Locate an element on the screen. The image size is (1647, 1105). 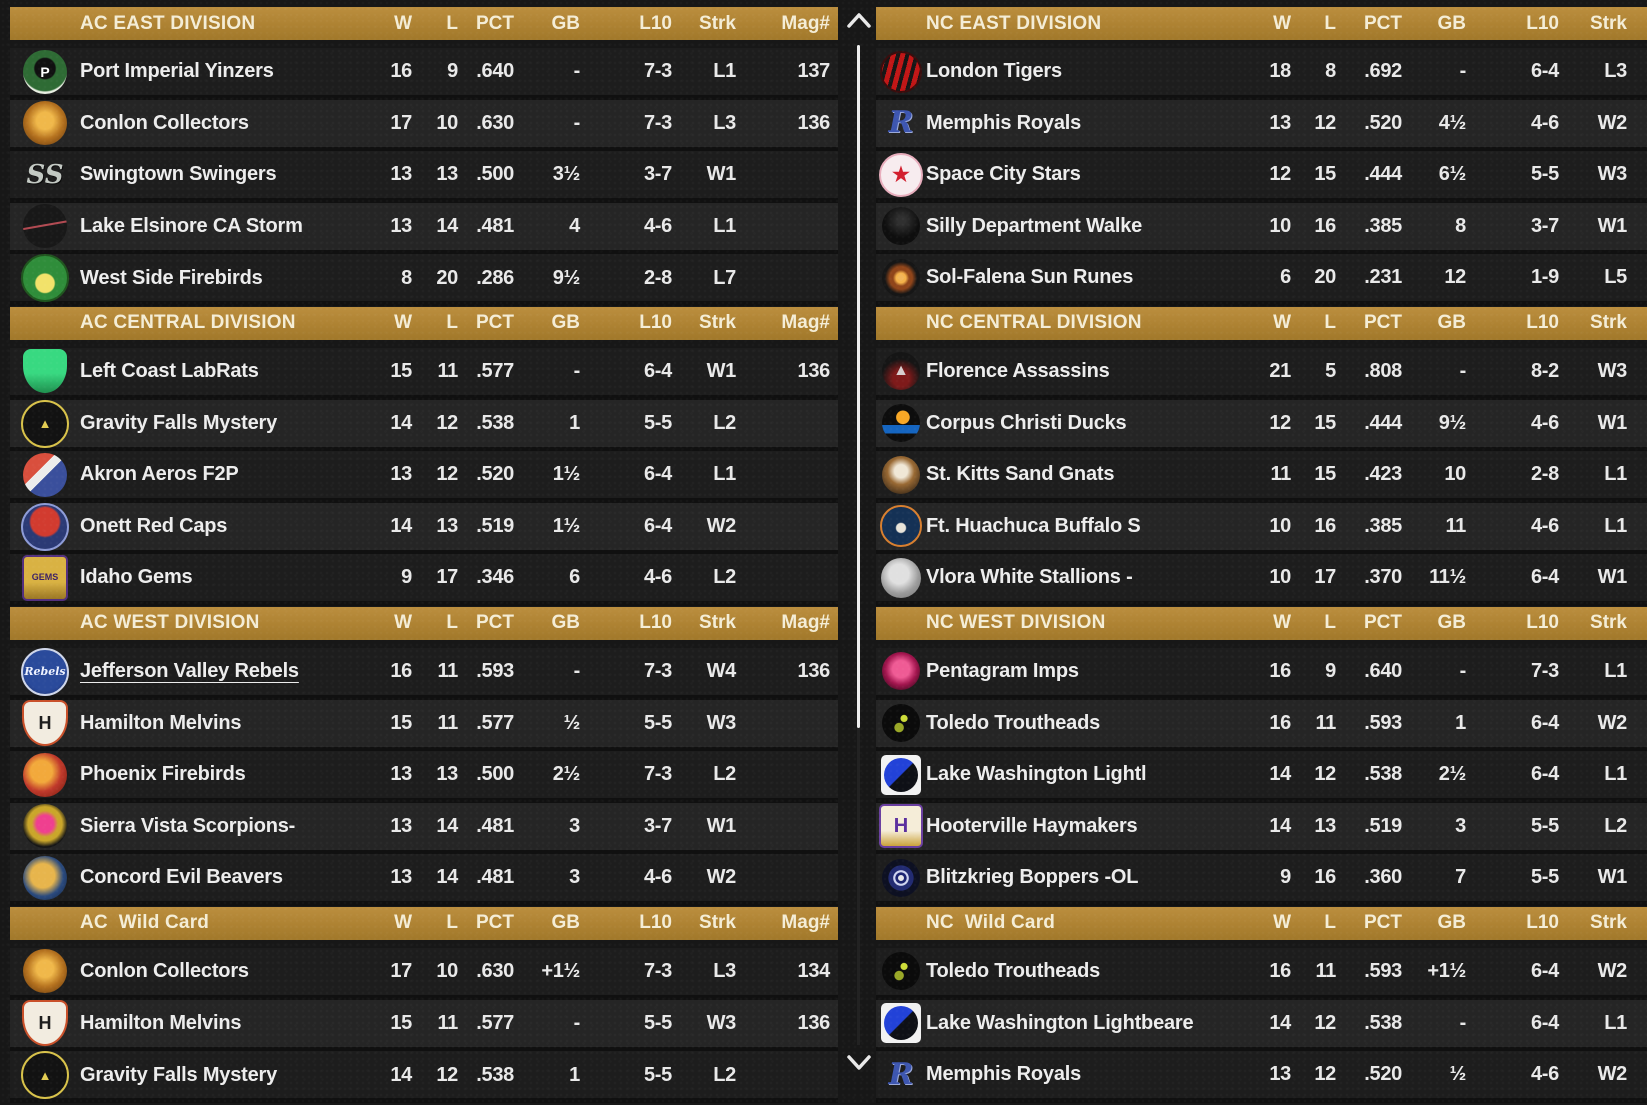
team-name: Akron Aeros F2P is located at coordinates (159, 474).